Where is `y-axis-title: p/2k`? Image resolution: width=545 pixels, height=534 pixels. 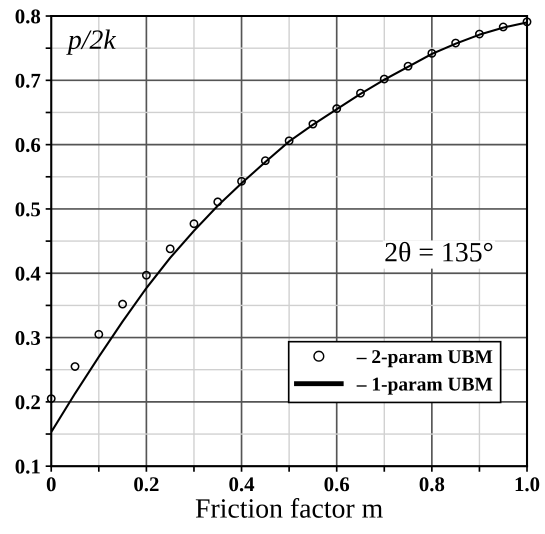 y-axis-title: p/2k is located at coordinates (91, 42).